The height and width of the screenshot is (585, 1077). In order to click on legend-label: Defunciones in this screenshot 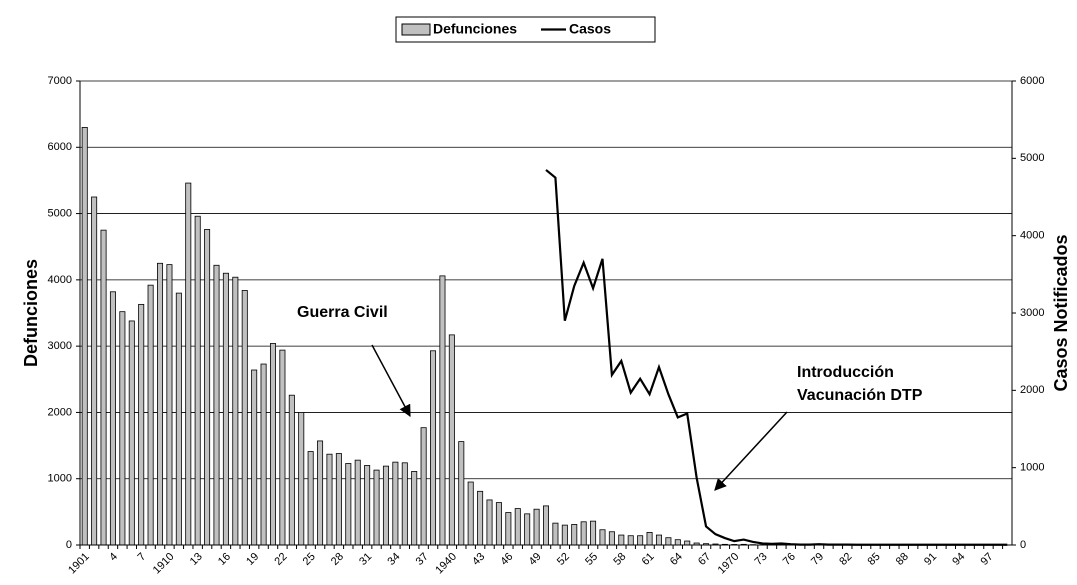, I will do `click(475, 29)`.